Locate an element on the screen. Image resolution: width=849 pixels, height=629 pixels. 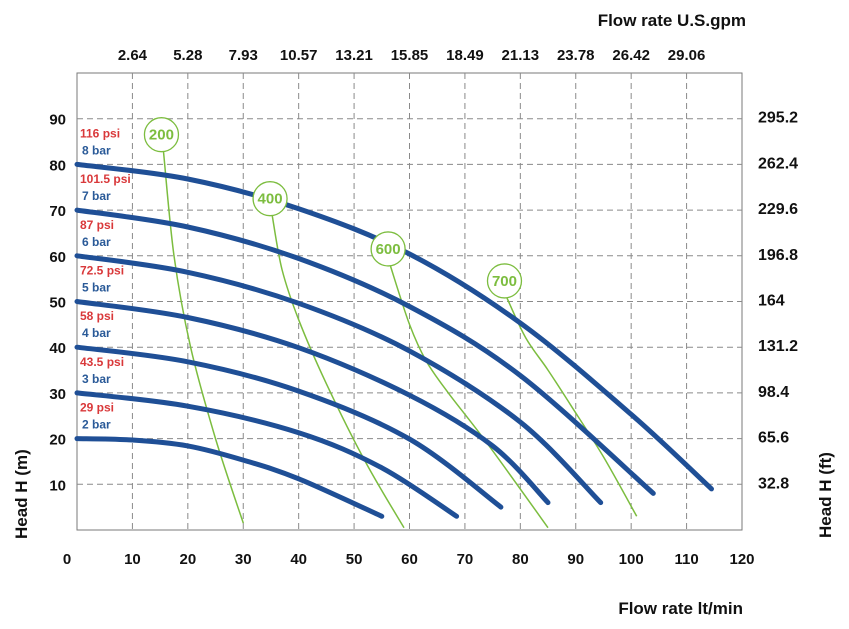
speed-label-600: 600 is located at coordinates (388, 249).